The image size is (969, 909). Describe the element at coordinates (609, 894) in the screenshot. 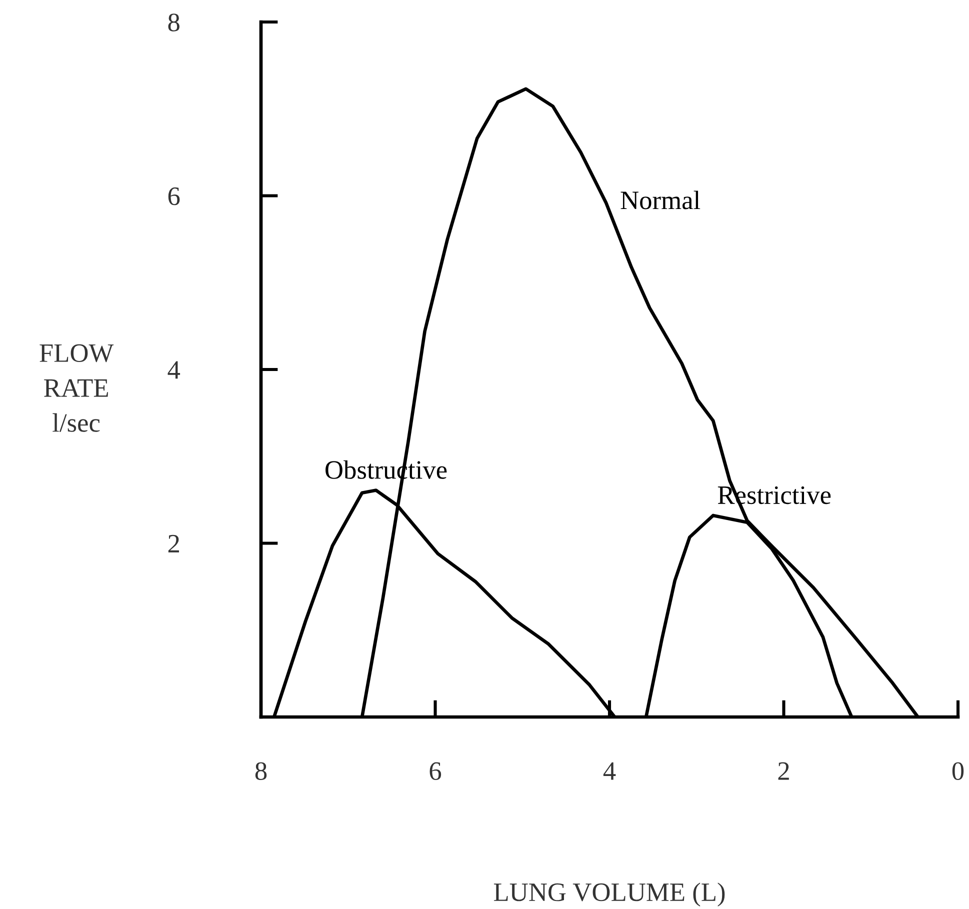

I see `x-axis-title: LUNG VOLUME (L)` at that location.